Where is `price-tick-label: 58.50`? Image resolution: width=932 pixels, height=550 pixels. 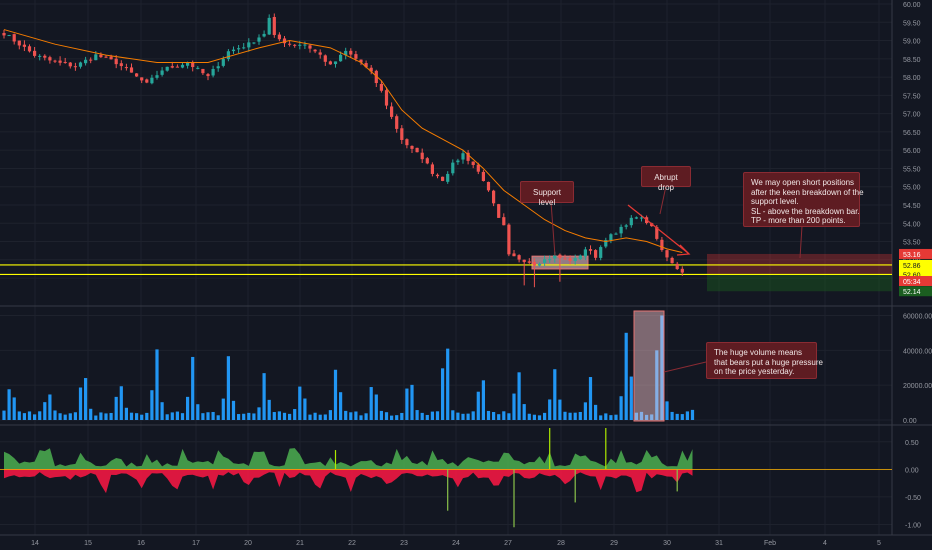 price-tick-label: 58.50 is located at coordinates (912, 60).